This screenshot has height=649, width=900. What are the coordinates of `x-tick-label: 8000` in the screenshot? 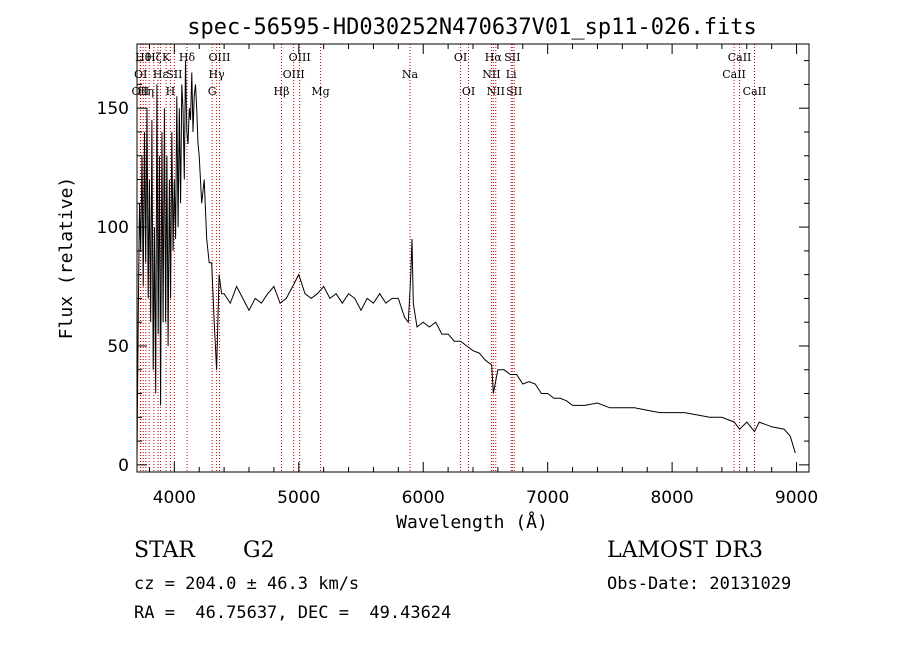 It's located at (671, 498).